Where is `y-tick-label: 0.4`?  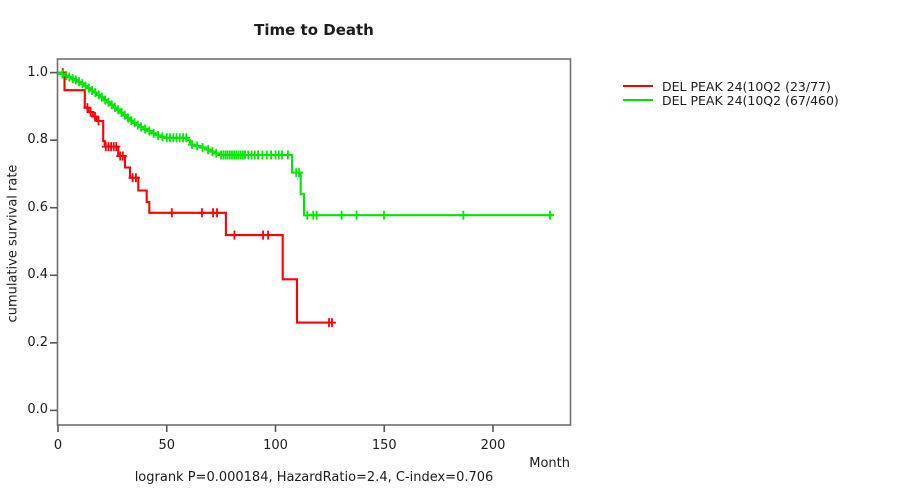 y-tick-label: 0.4 is located at coordinates (37, 275).